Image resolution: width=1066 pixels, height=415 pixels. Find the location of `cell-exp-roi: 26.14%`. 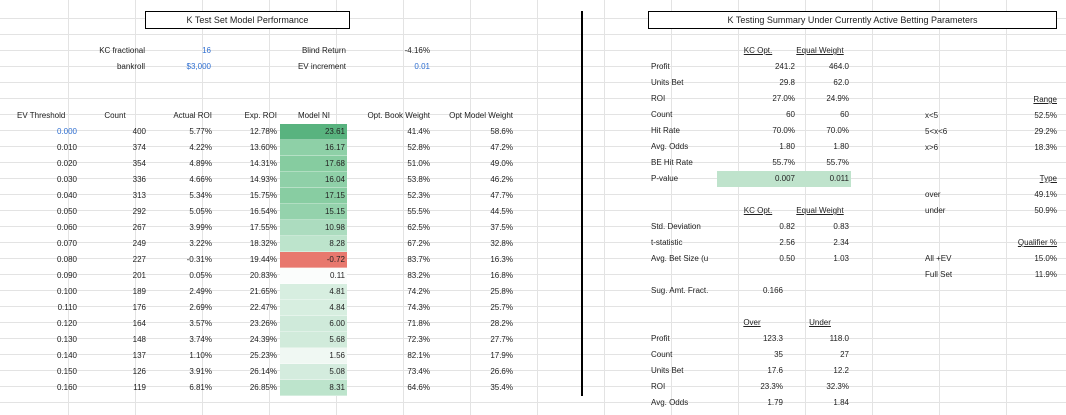

cell-exp-roi: 26.14% is located at coordinates (263, 371).